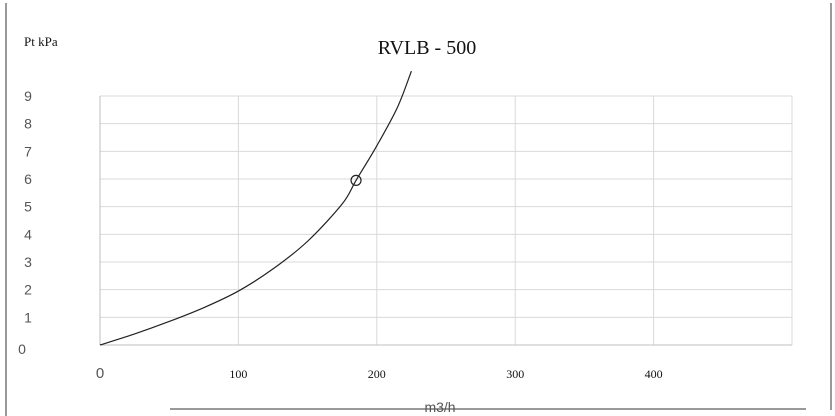  Describe the element at coordinates (28, 262) in the screenshot. I see `y-tick-label: 3` at that location.